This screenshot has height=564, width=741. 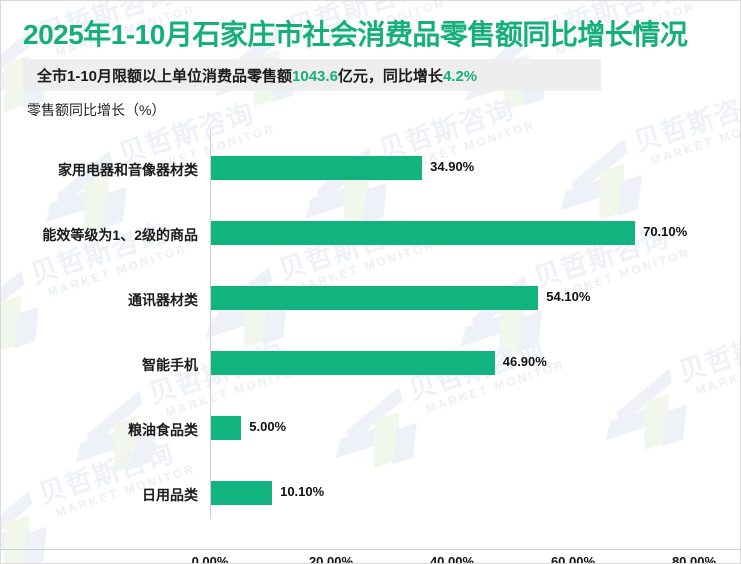 What do you see at coordinates (665, 231) in the screenshot?
I see `bar-value-label: 70.10%` at bounding box center [665, 231].